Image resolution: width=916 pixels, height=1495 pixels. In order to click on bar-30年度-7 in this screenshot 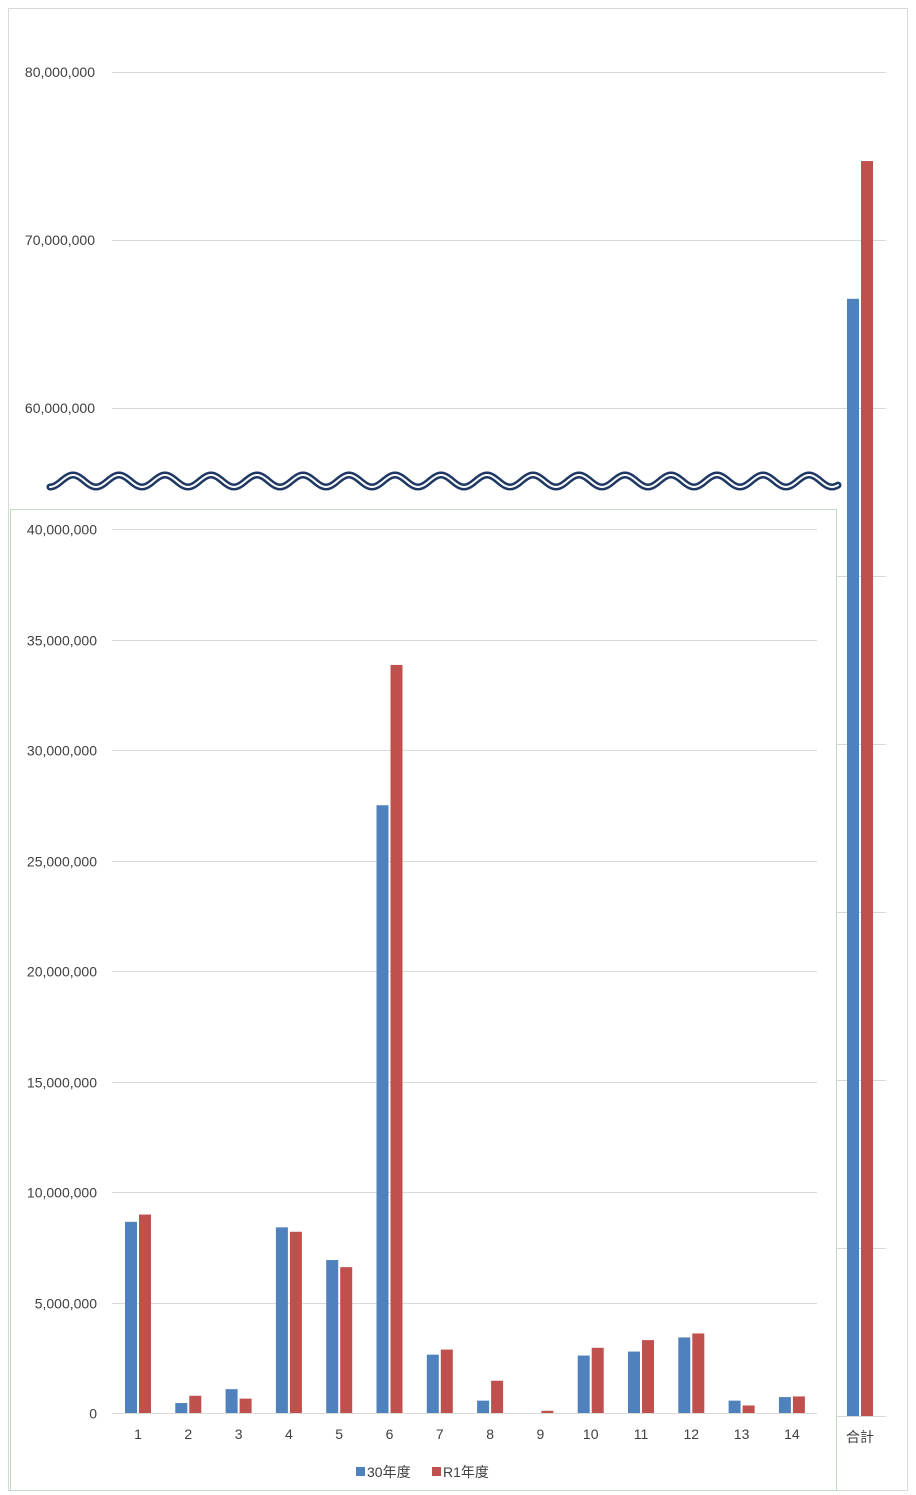, I will do `click(432, 1383)`.